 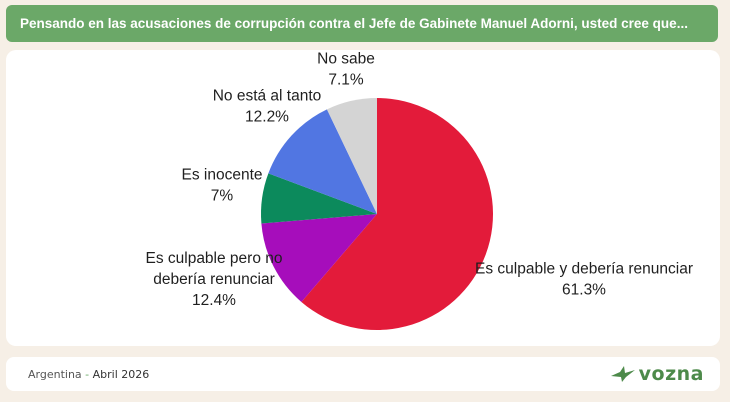 I want to click on bird-icon, so click(x=622, y=374).